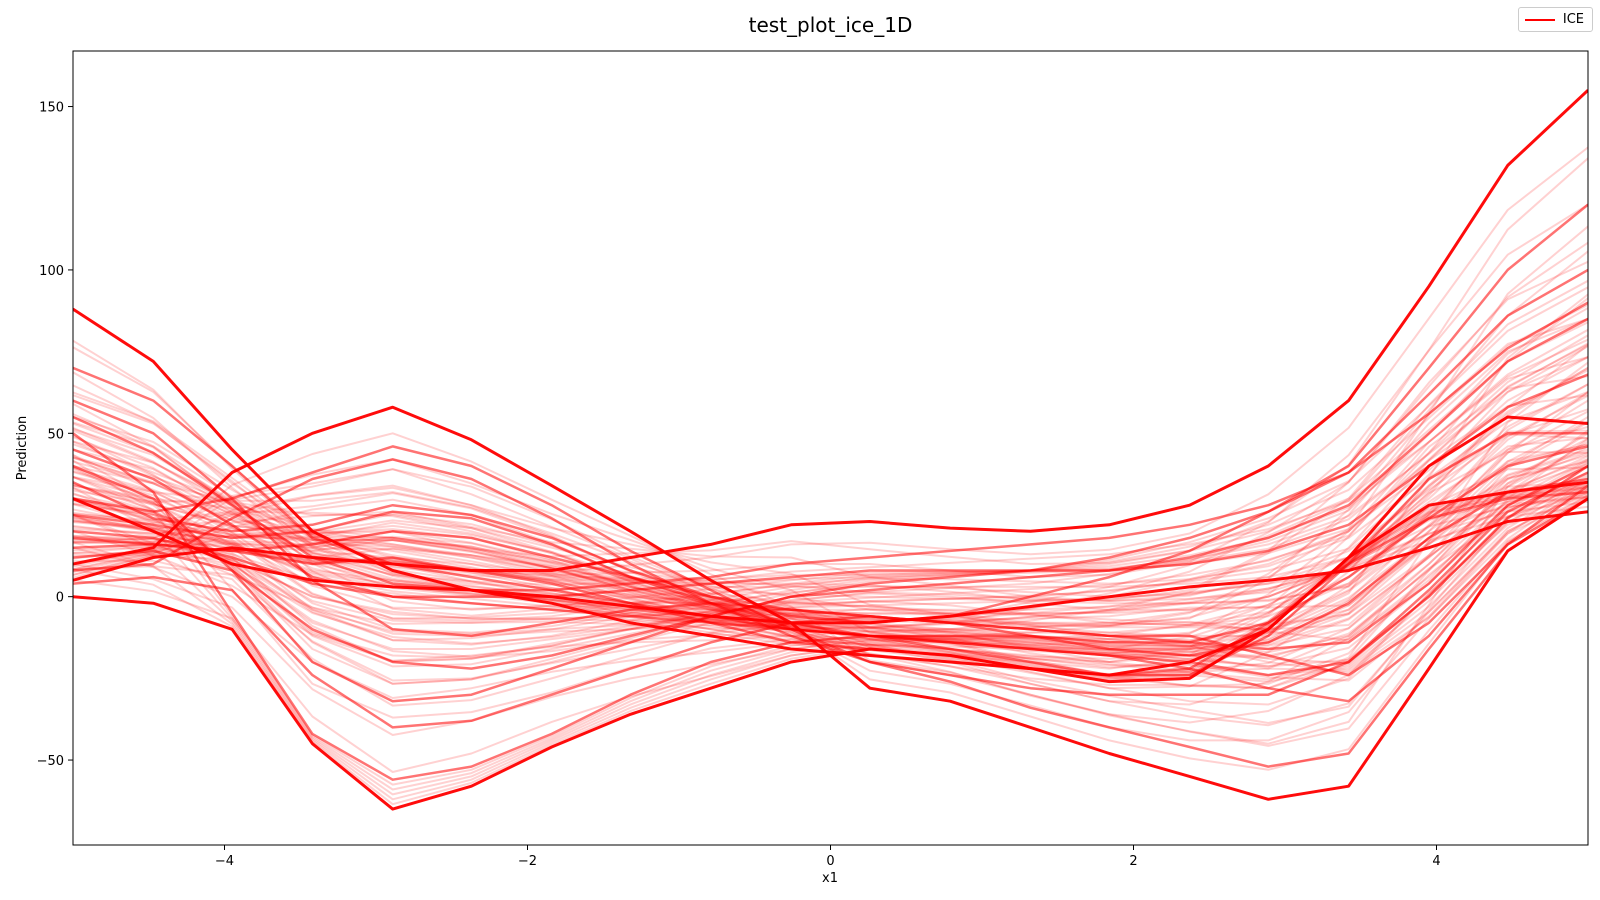 This screenshot has width=1600, height=900. I want to click on y-axis-ticks: −50 0 50 100 150, so click(55, 435).